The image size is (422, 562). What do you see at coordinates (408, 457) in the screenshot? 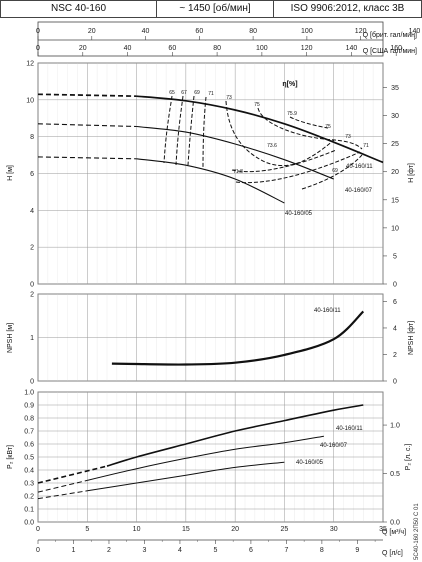
I see `power-ylabel-right: P₂ [л. с.]` at bounding box center [408, 457].